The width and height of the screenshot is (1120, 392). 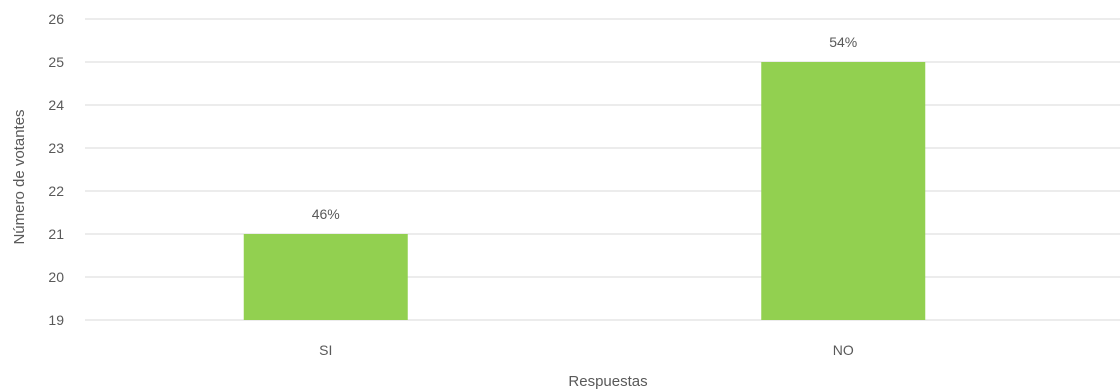 What do you see at coordinates (56, 19) in the screenshot?
I see `y-tick-label: 26` at bounding box center [56, 19].